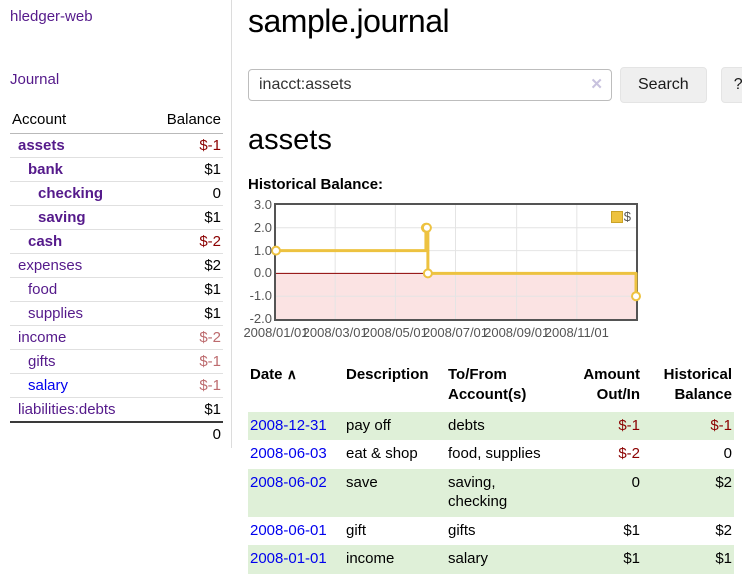 The width and height of the screenshot is (742, 582). What do you see at coordinates (697, 385) in the screenshot?
I see `header-historical-balance: Historical Balance` at bounding box center [697, 385].